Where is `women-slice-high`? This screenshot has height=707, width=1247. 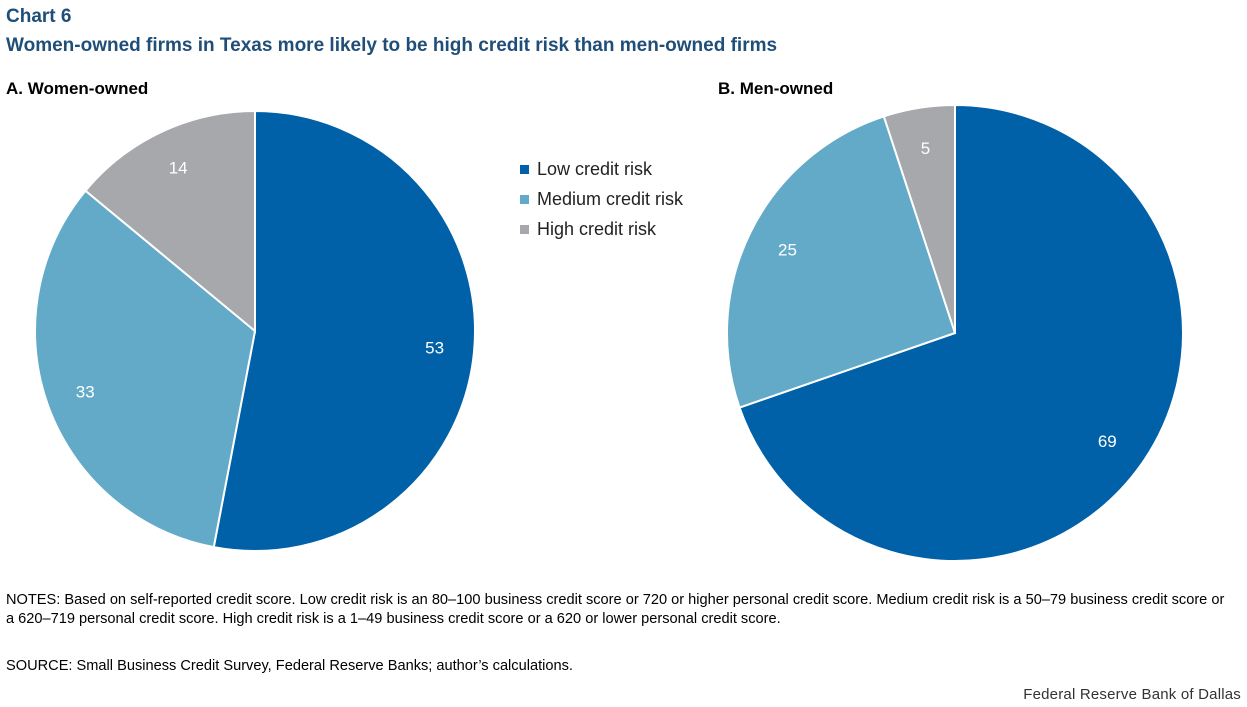
women-slice-high is located at coordinates (170, 221).